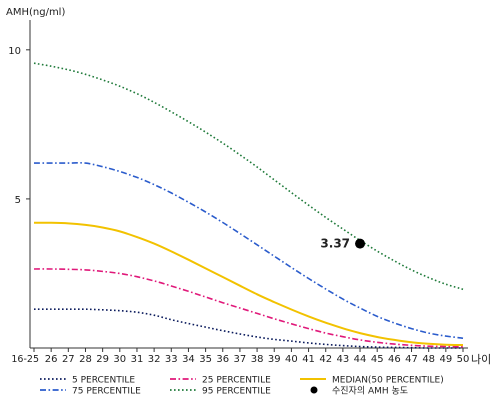 Image resolution: width=500 pixels, height=400 pixels. What do you see at coordinates (68, 359) in the screenshot?
I see `x-tick-label: 27` at bounding box center [68, 359].